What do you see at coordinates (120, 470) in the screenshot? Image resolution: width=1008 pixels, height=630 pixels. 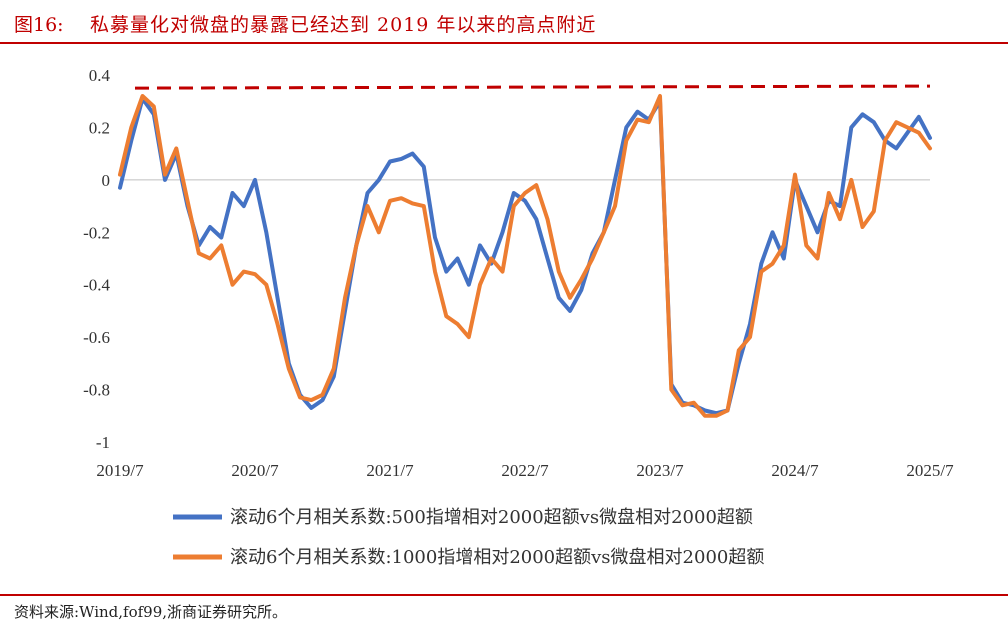 I see `x-tick-label: 2019/7` at bounding box center [120, 470].